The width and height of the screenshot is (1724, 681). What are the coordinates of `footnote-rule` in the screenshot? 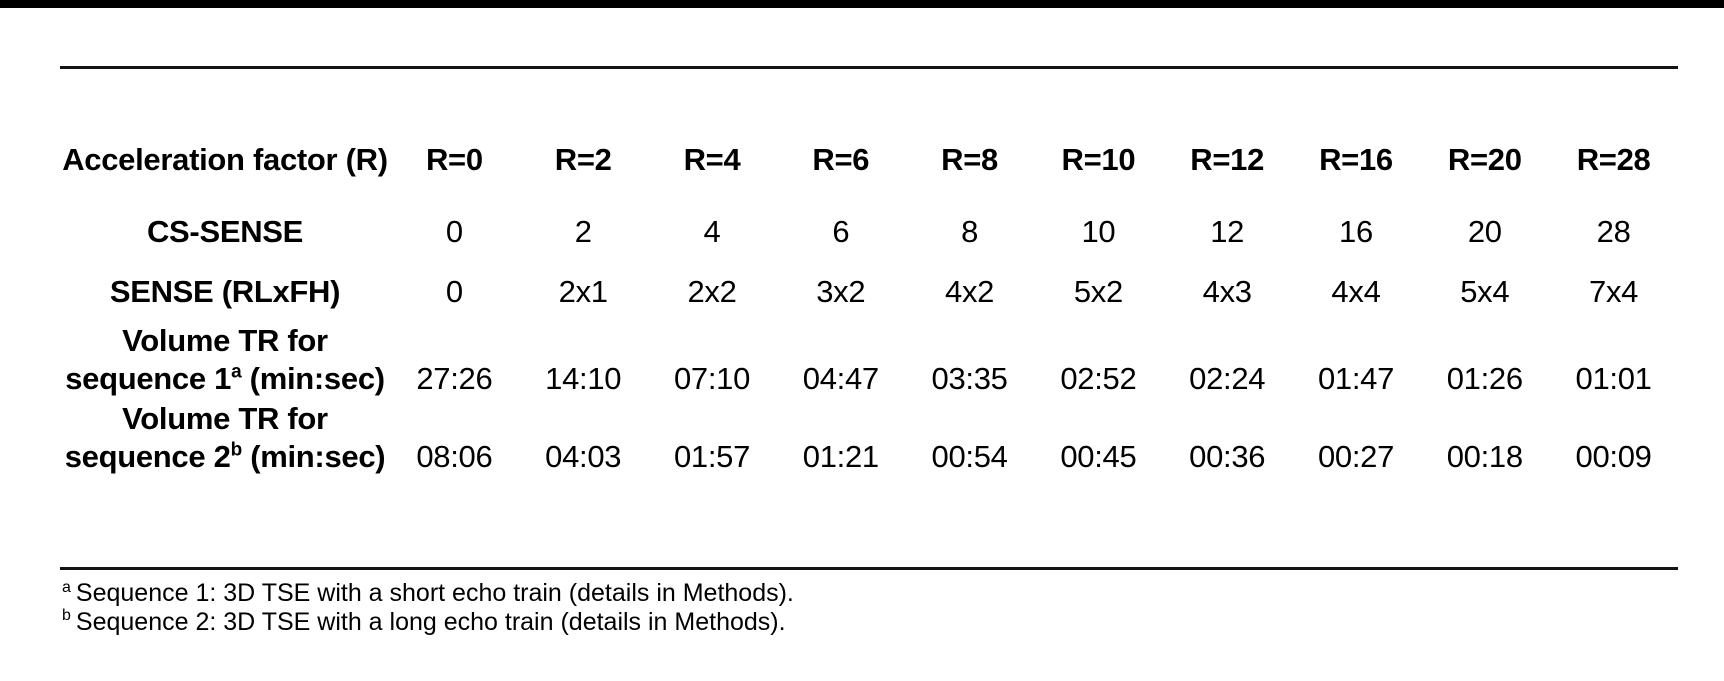 It's located at (869, 568).